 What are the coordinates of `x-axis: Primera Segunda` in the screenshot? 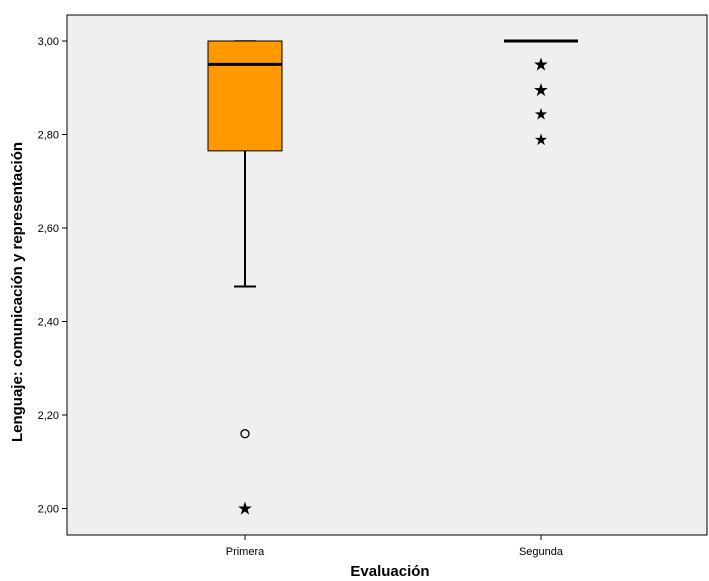 It's located at (395, 546).